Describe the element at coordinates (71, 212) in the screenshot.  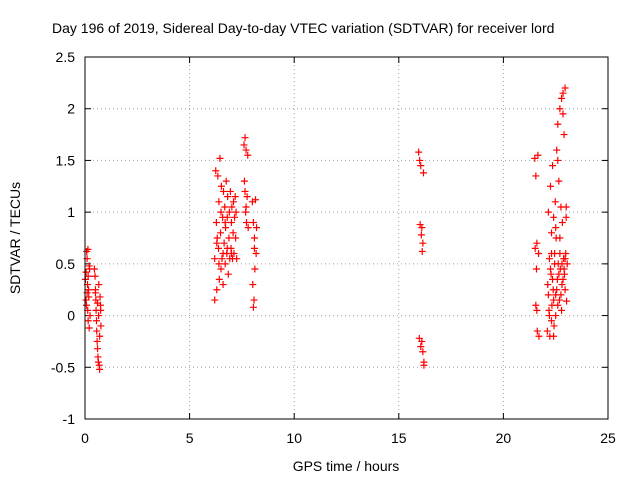
I see `y-tick-label: 1` at that location.